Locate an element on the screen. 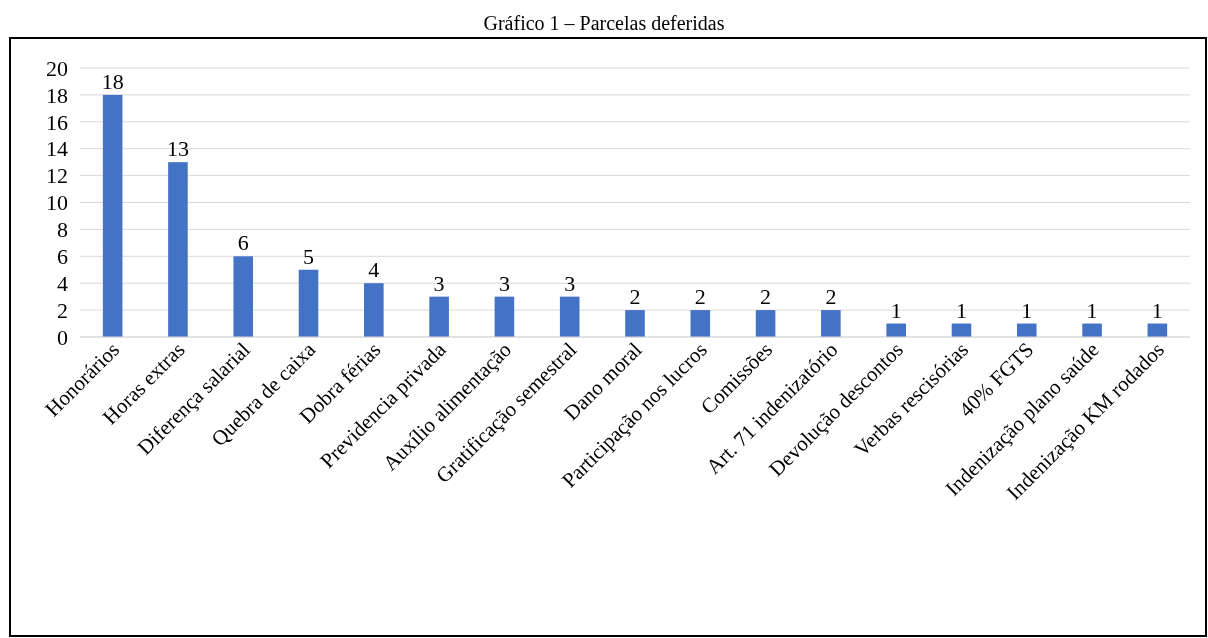 Image resolution: width=1208 pixels, height=638 pixels. y-tick-label: 20 is located at coordinates (57, 68).